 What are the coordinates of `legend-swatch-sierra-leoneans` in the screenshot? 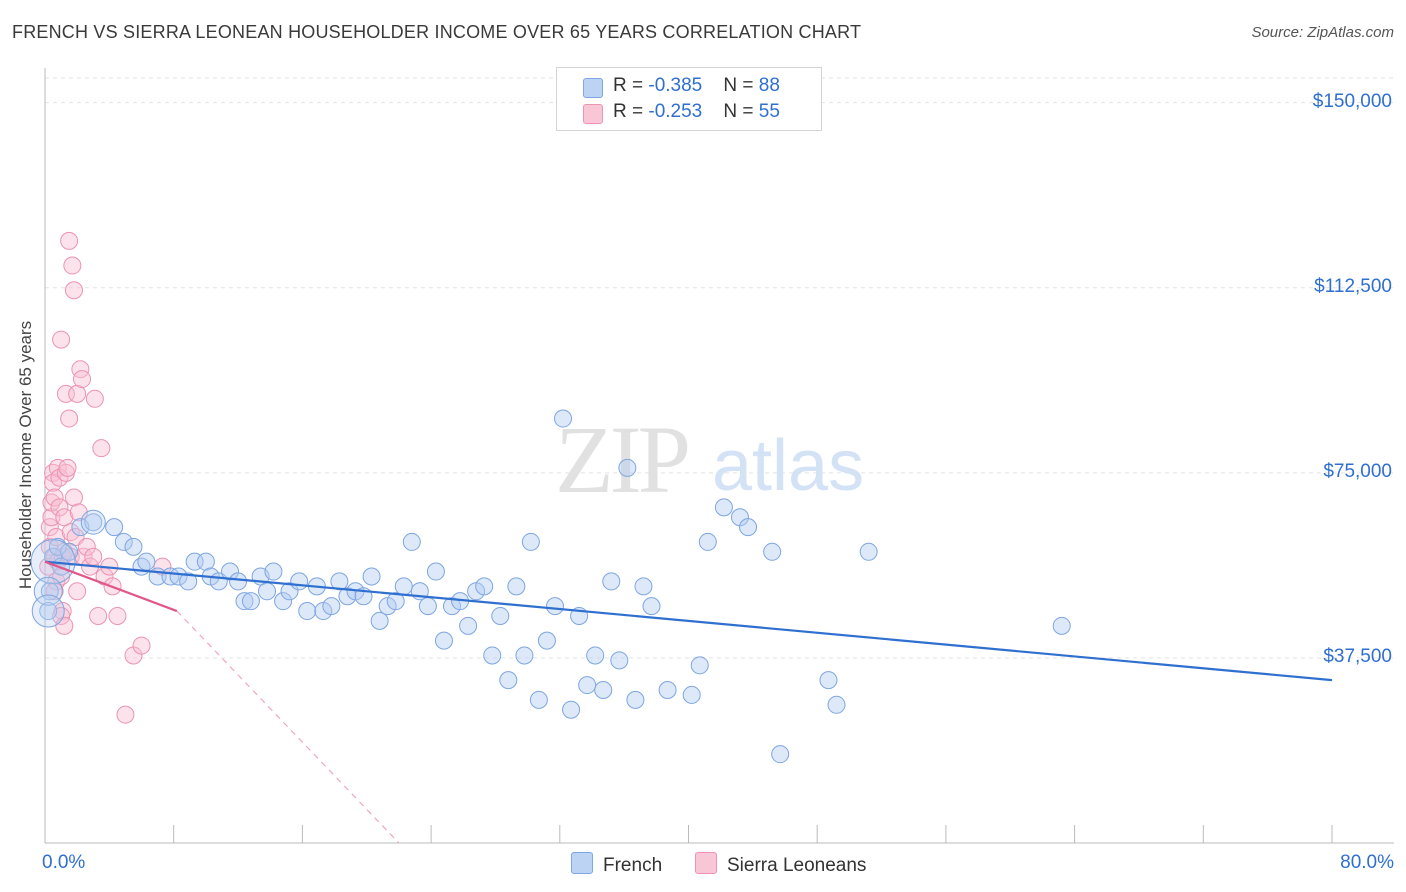 It's located at (706, 863).